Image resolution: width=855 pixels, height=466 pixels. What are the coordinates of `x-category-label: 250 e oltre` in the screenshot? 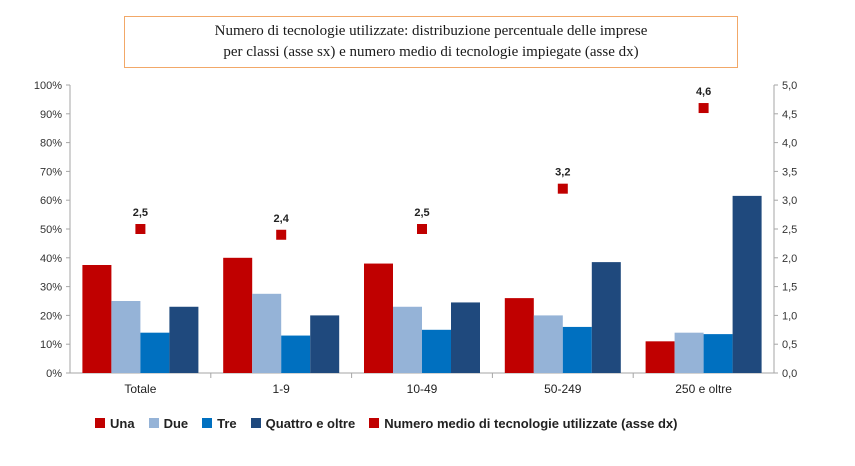 It's located at (703, 389).